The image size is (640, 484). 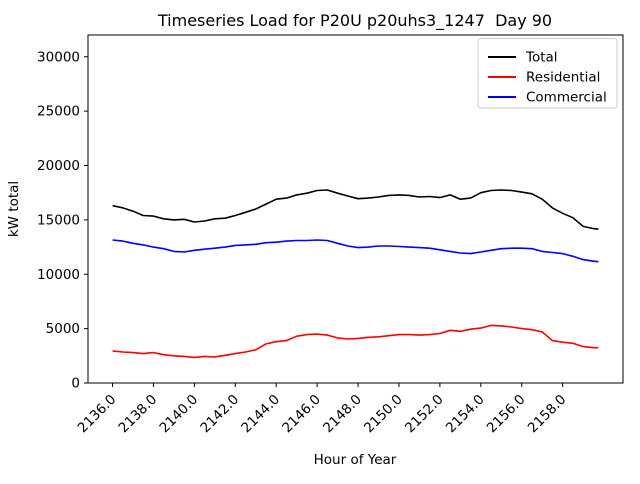 I want to click on series-line-residential, so click(x=355, y=341).